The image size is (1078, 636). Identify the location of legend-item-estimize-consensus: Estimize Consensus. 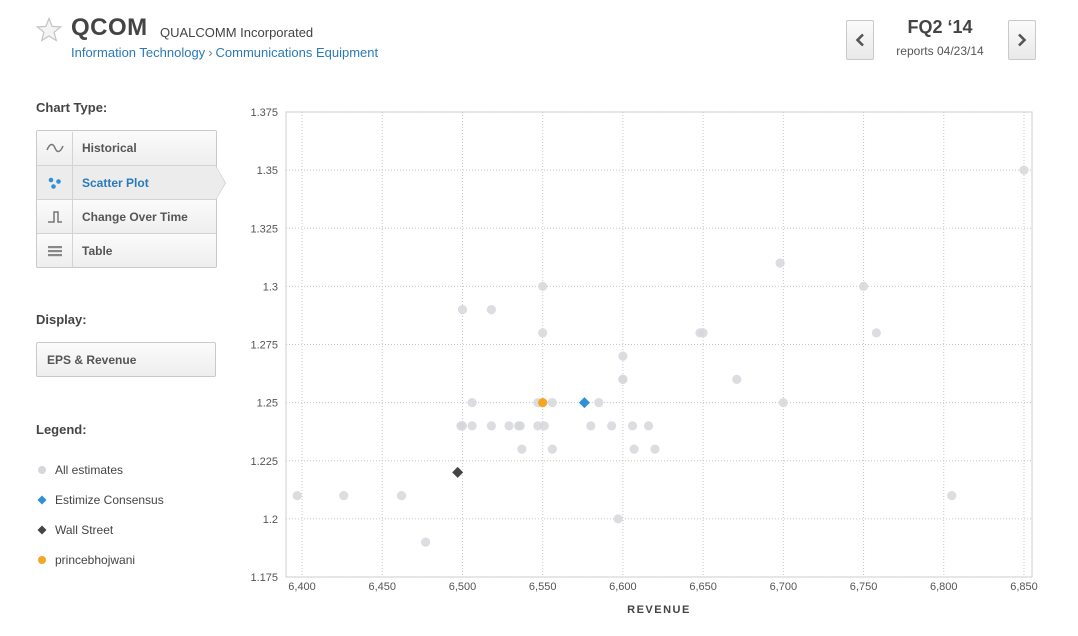
(100, 500).